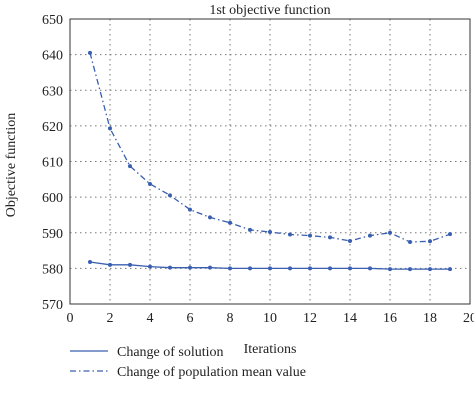 This screenshot has height=410, width=474. Describe the element at coordinates (110, 318) in the screenshot. I see `x-tick-label: 2` at that location.